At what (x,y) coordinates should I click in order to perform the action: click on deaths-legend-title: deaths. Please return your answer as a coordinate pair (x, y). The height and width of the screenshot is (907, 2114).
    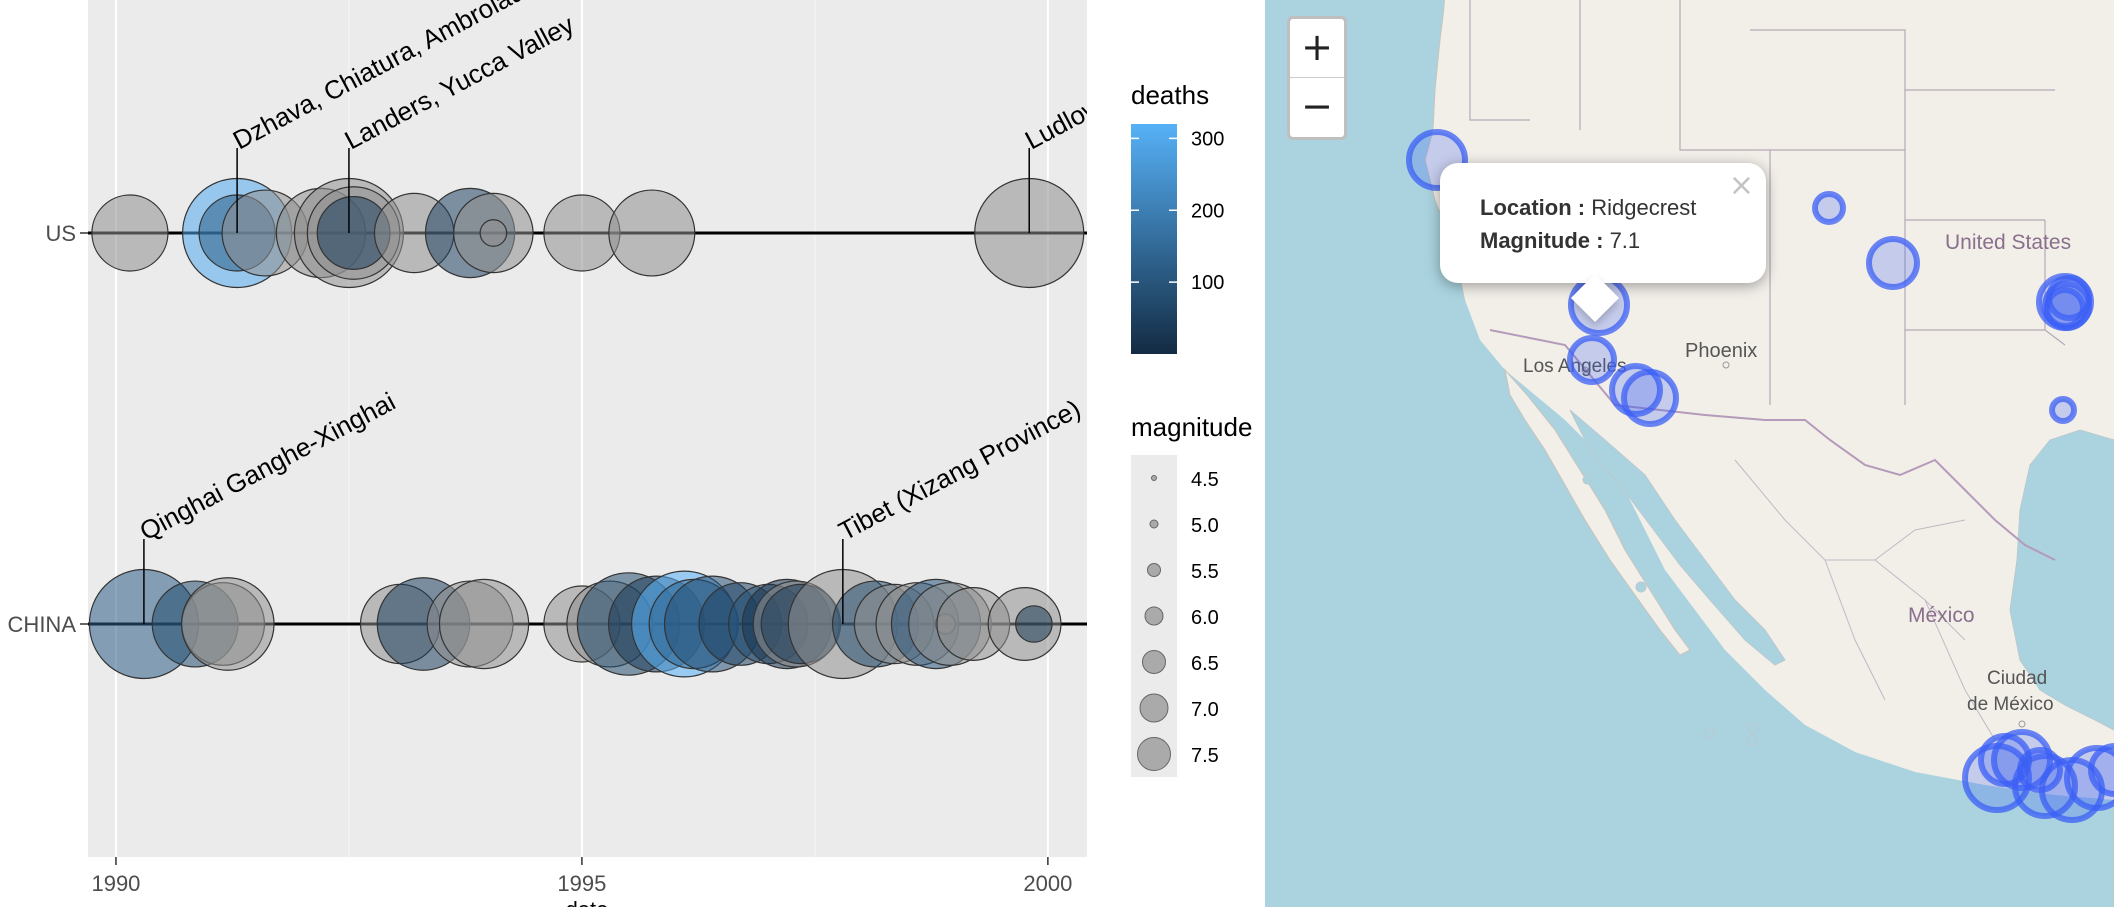
    Looking at the image, I should click on (1170, 95).